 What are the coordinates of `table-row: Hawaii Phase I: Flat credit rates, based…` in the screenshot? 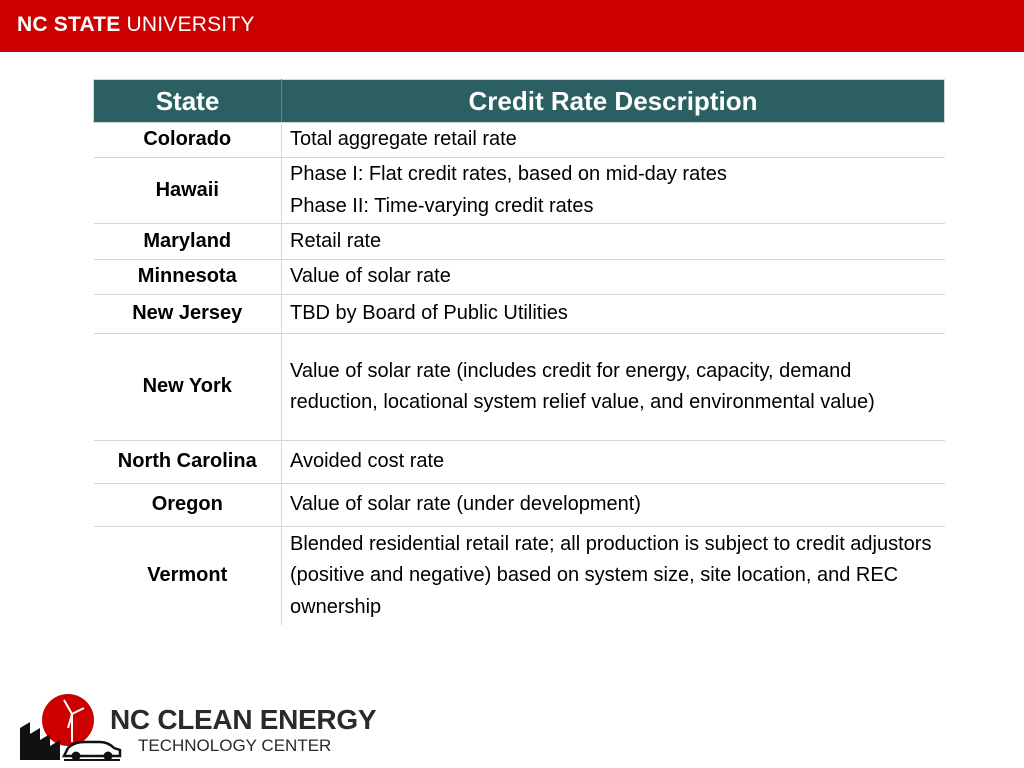 It's located at (519, 190).